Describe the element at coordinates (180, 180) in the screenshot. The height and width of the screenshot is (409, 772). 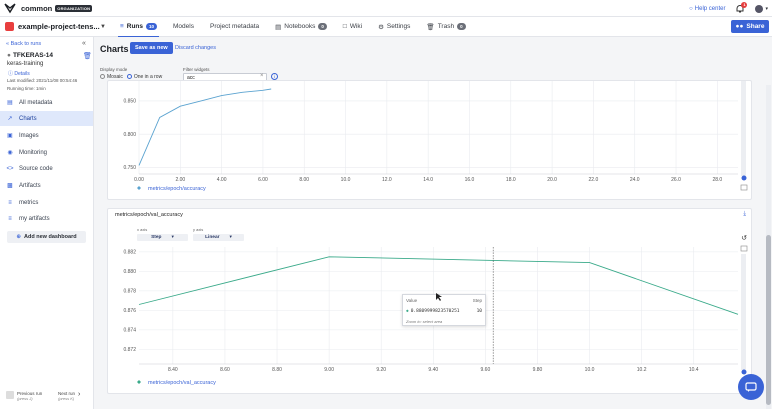
I see `x-tick-label: 2.00` at that location.